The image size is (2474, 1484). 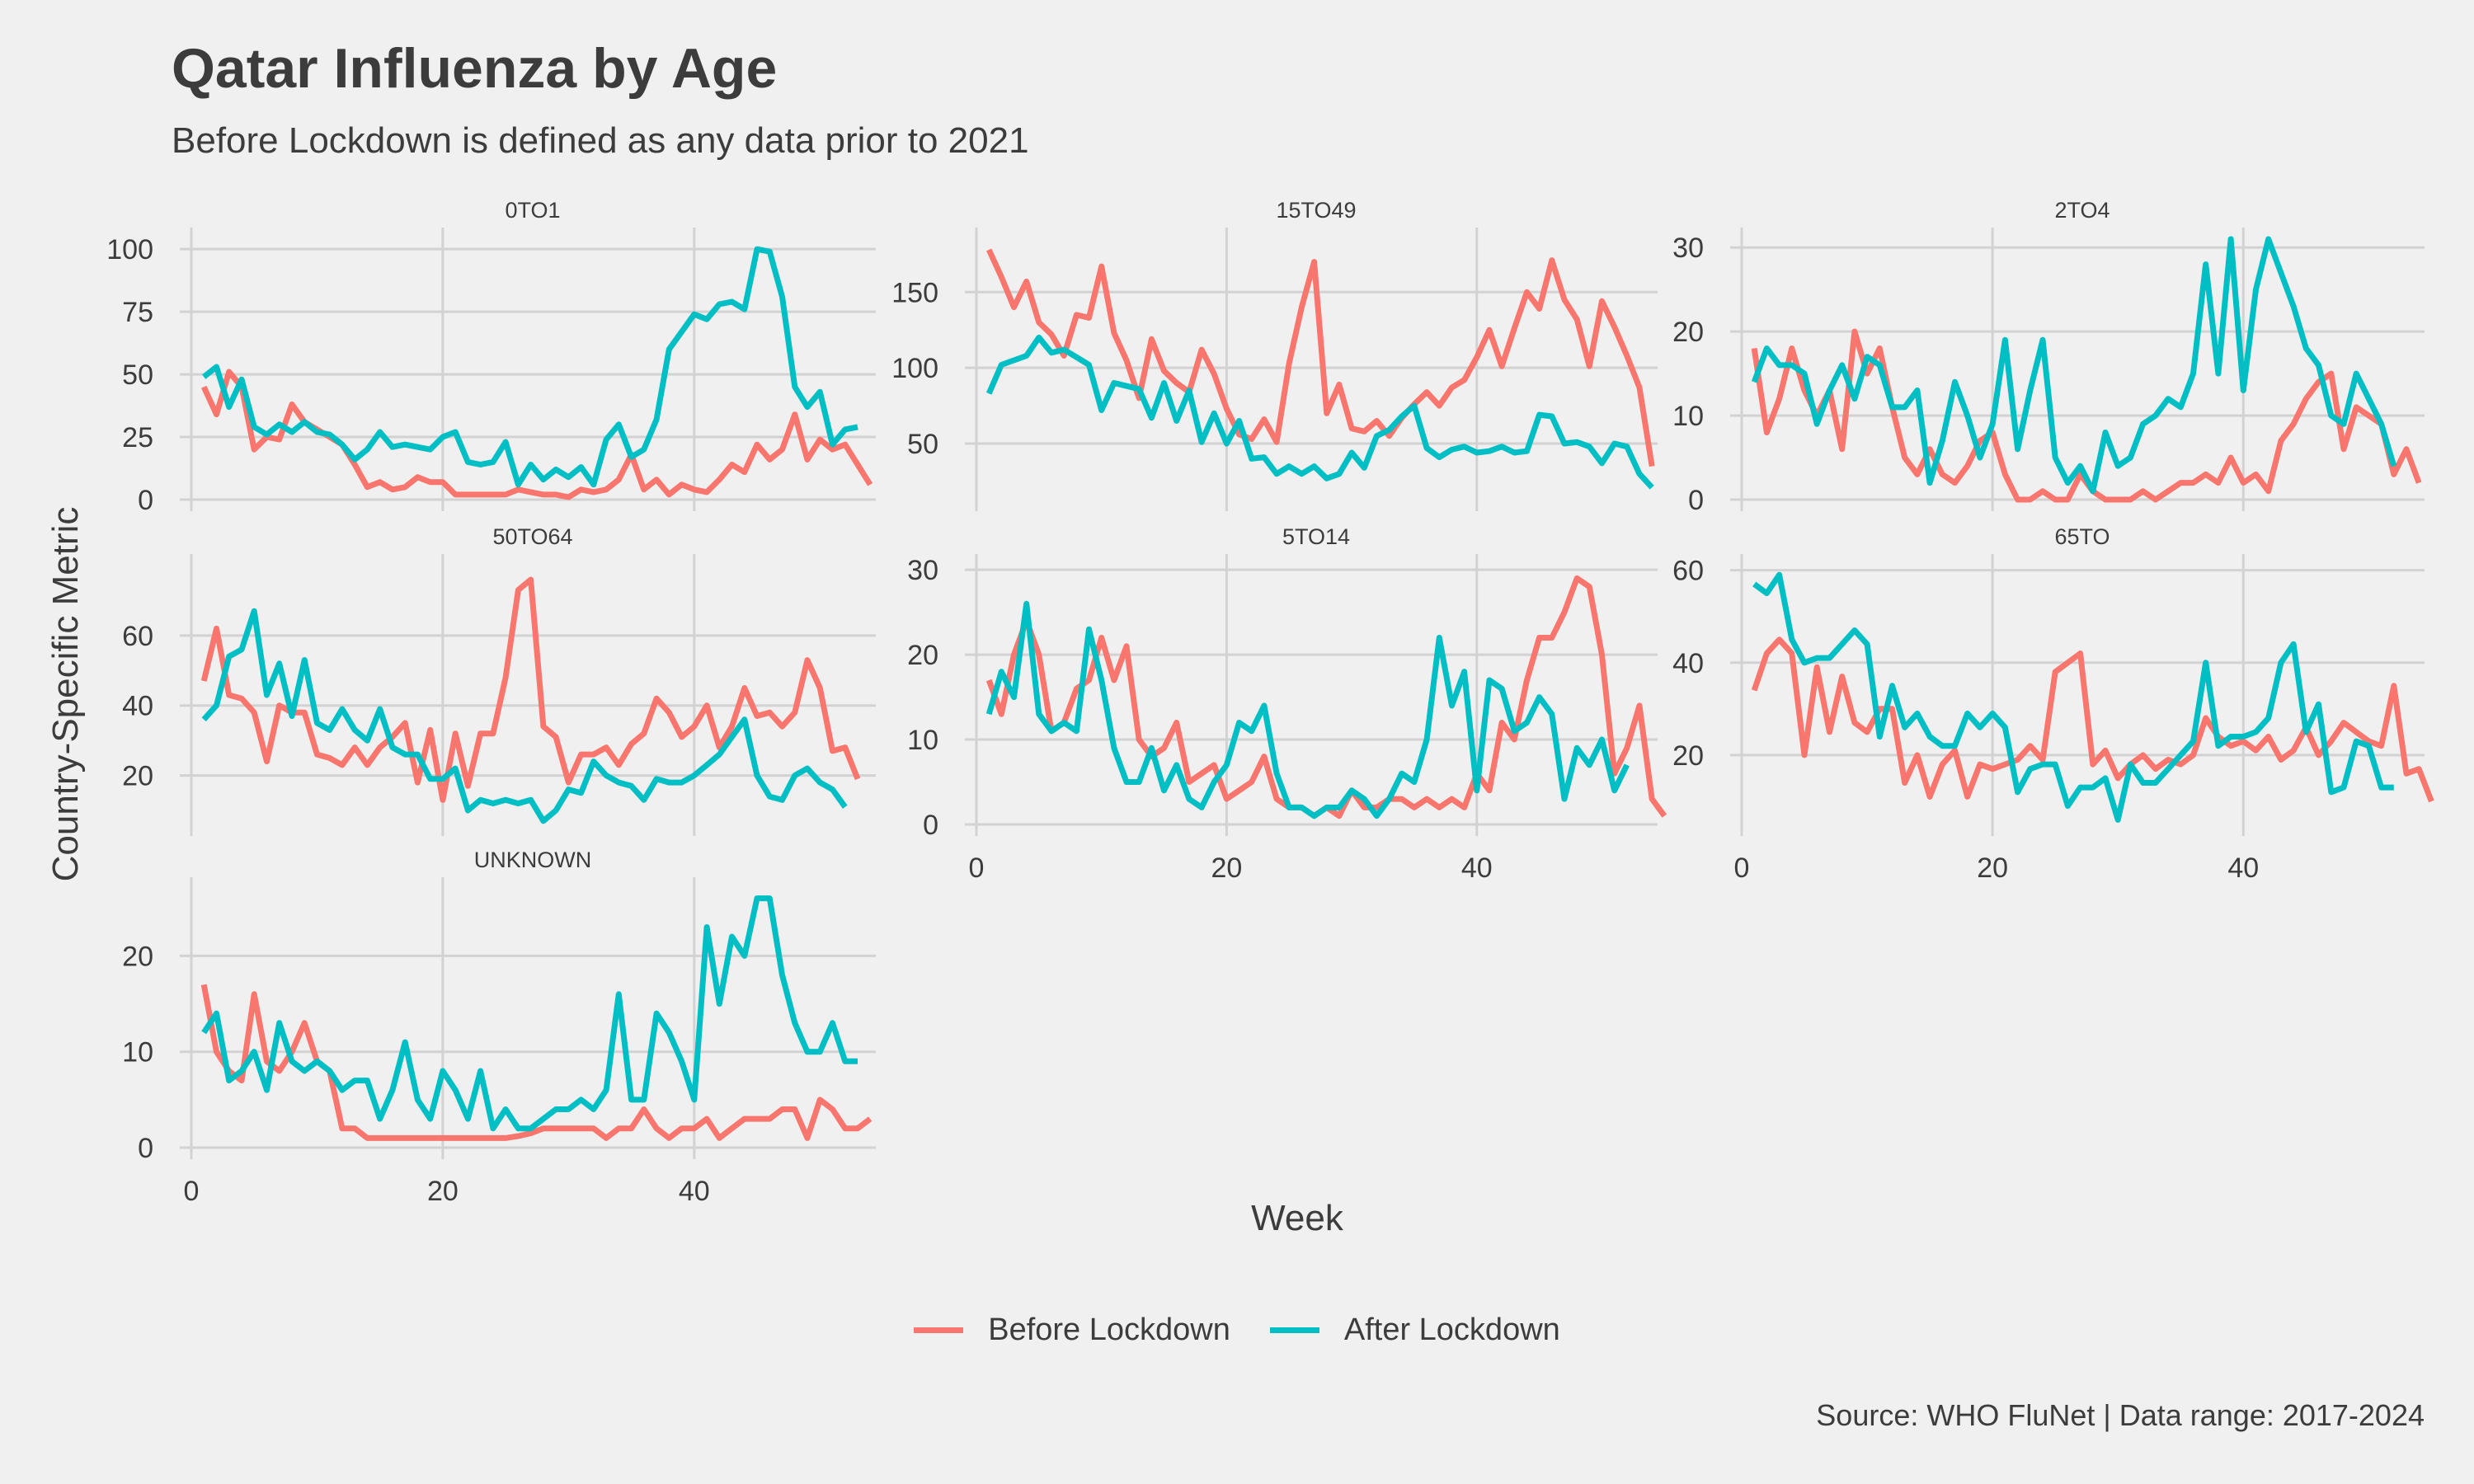 I want to click on y-tick-label-0to1: 25, so click(x=137, y=437).